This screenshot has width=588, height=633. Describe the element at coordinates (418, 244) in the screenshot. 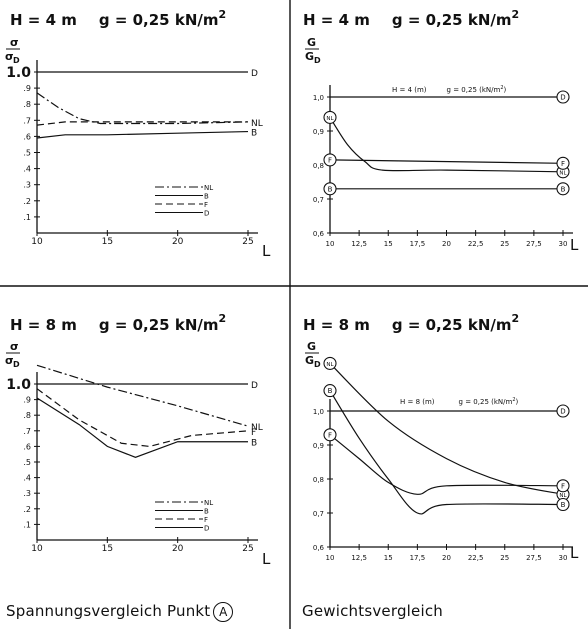

I see `xtick-label-tr: 17,5` at that location.